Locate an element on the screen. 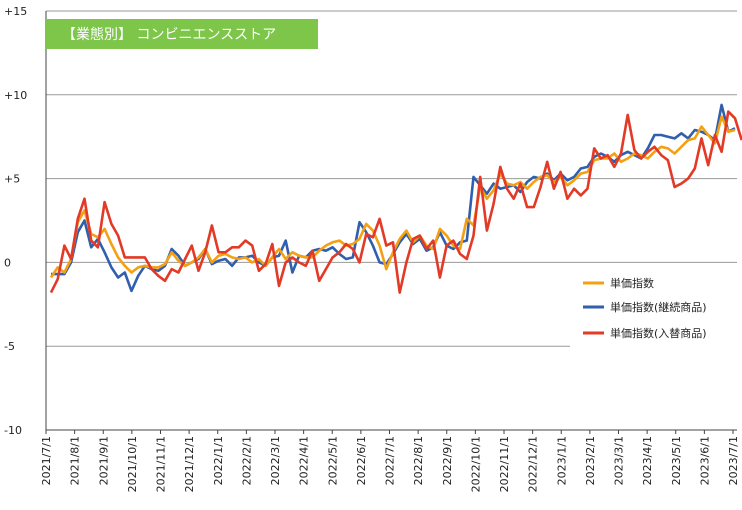 The height and width of the screenshot is (510, 742). x-tick-label: 2023/7/1 is located at coordinates (733, 460).